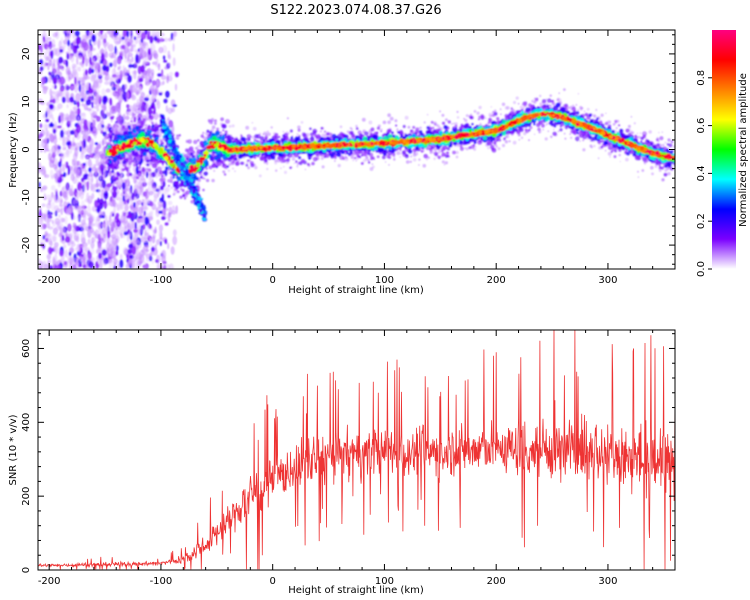 This screenshot has height=600, width=750. Describe the element at coordinates (607, 280) in the screenshot. I see `spectrogram-x-tick-label: 300` at that location.